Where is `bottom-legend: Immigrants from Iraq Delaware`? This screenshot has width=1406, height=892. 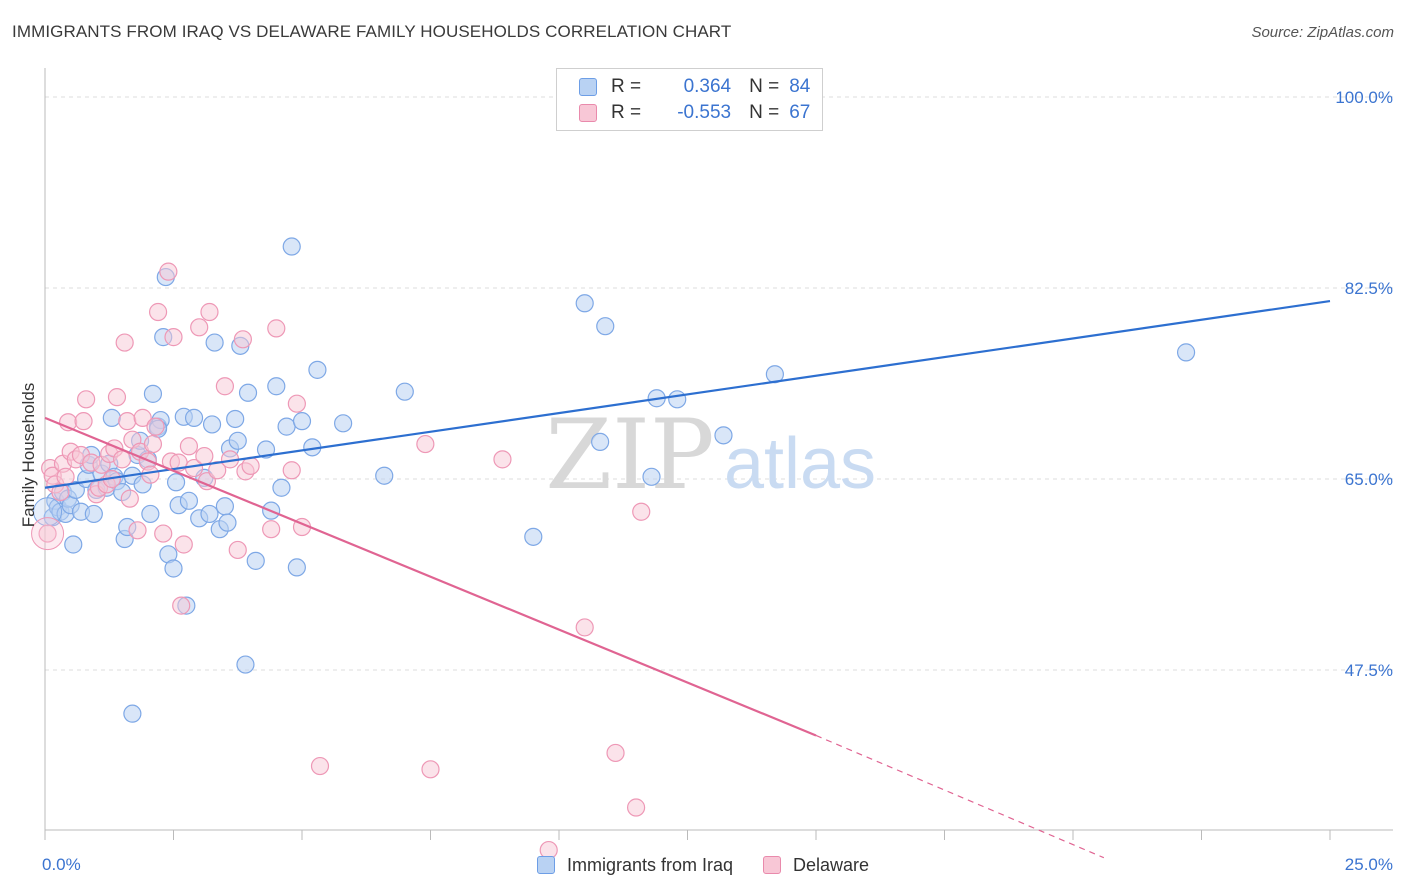
bottom-legend: Immigrants from Iraq Delaware is located at coordinates (703, 865).